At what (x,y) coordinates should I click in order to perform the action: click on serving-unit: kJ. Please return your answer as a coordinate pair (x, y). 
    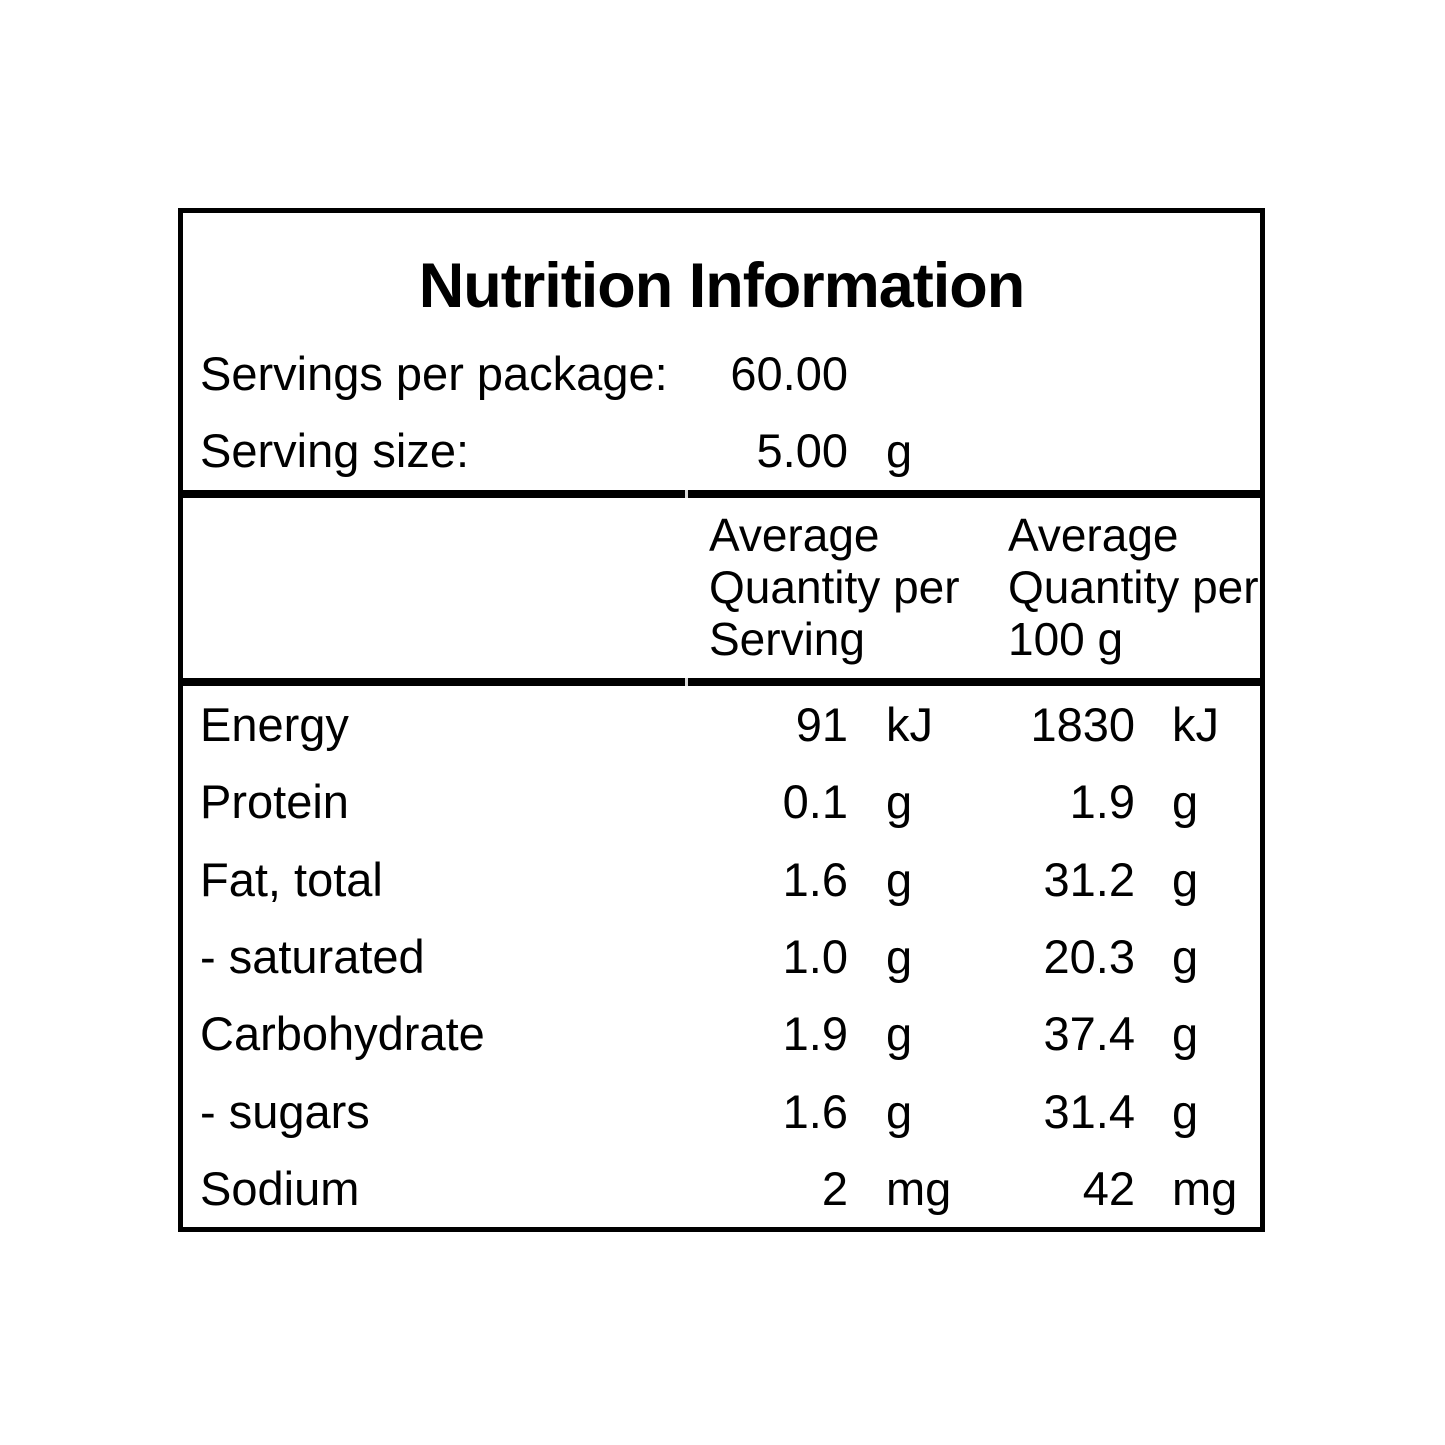
    Looking at the image, I should click on (909, 725).